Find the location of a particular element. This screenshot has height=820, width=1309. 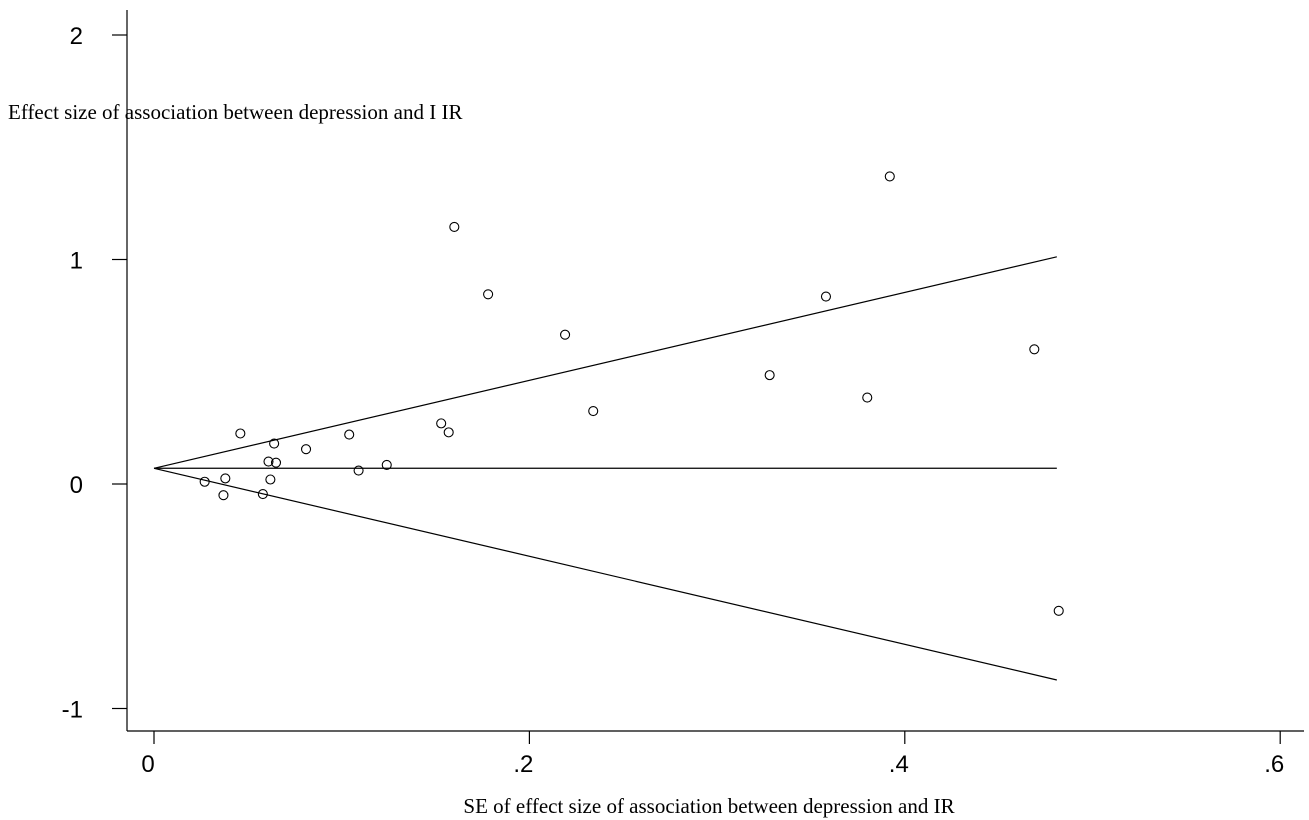

y-tick-label: -1 is located at coordinates (72, 710).